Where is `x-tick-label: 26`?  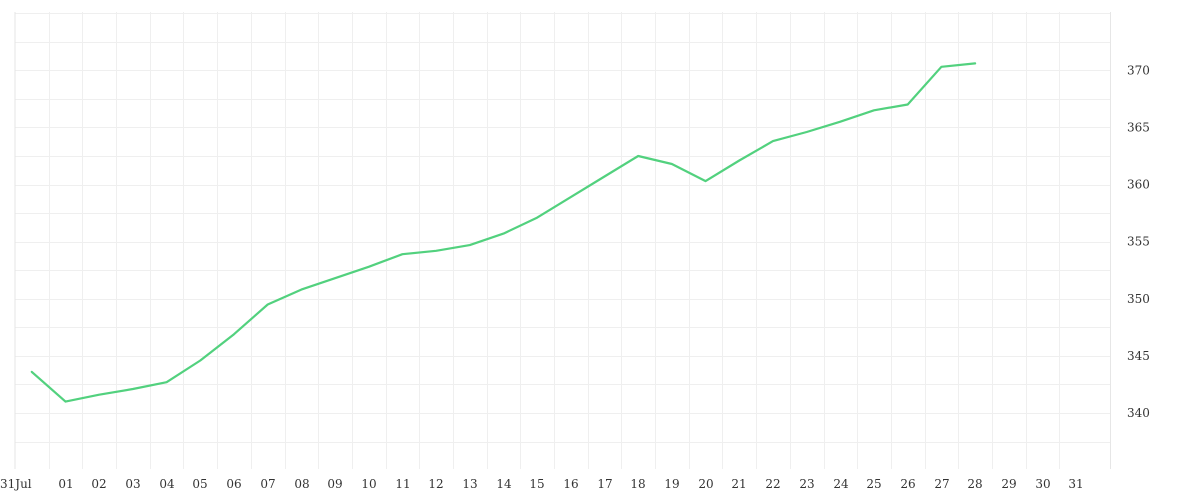 x-tick-label: 26 is located at coordinates (907, 484).